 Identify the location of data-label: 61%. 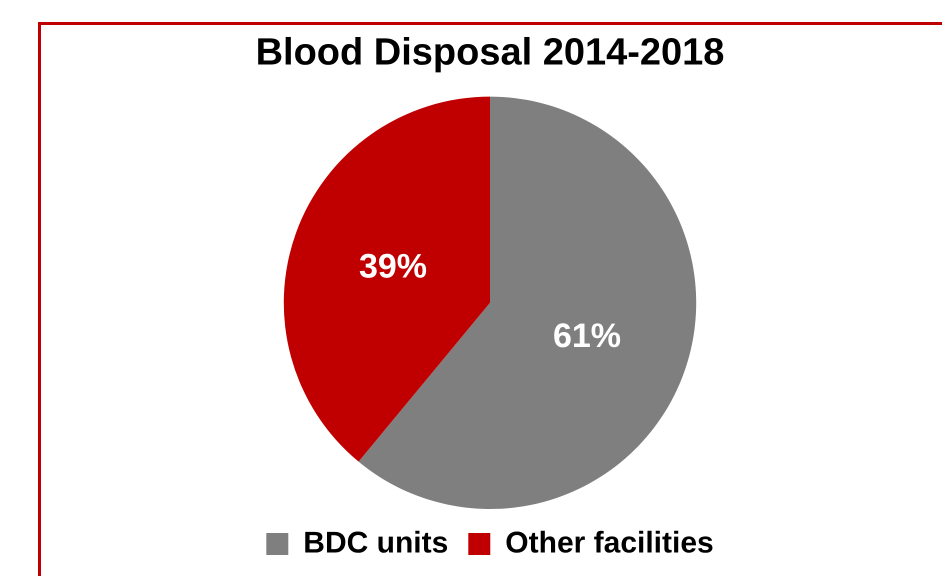
(587, 336).